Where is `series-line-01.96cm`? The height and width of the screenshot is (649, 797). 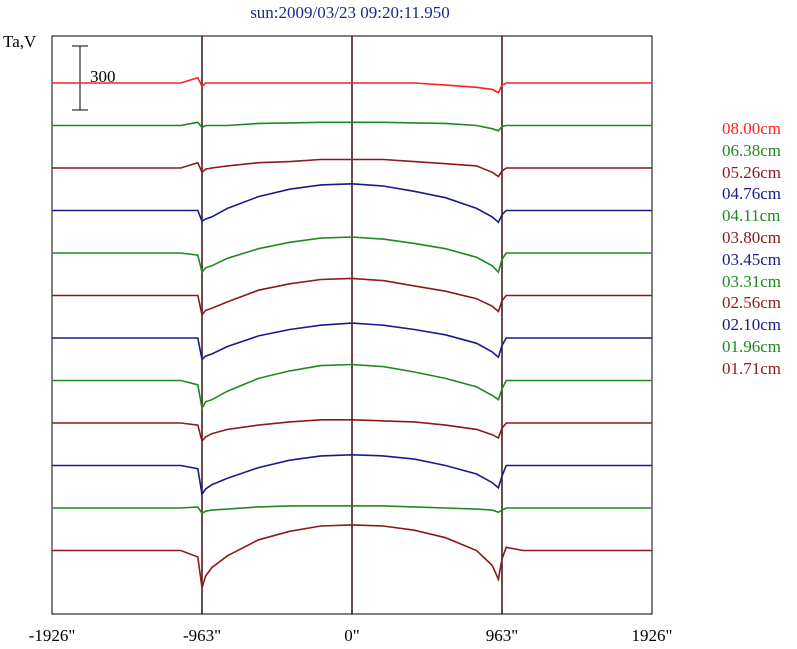 series-line-01.96cm is located at coordinates (352, 510).